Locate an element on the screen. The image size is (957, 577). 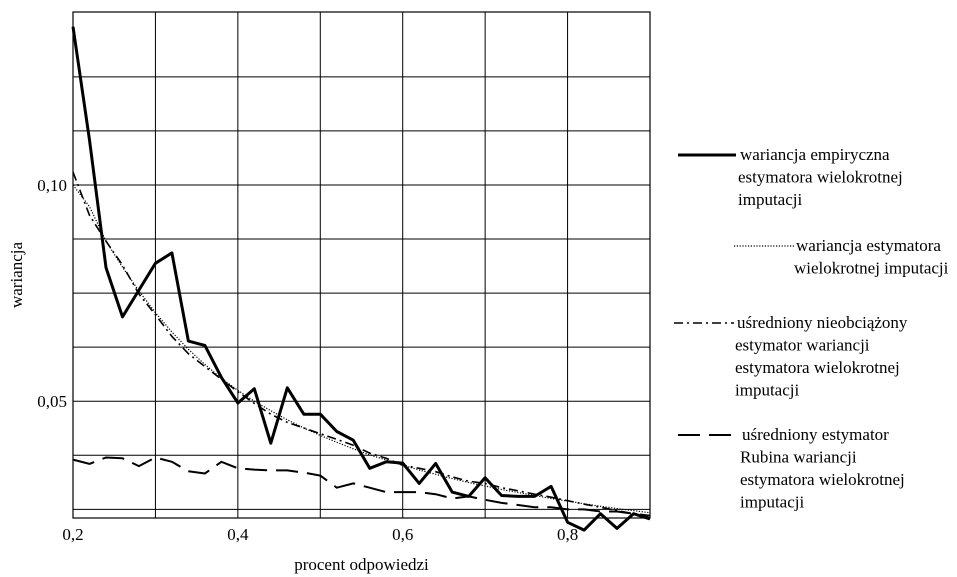
x-tick-label-2: 0,6 is located at coordinates (402, 534).